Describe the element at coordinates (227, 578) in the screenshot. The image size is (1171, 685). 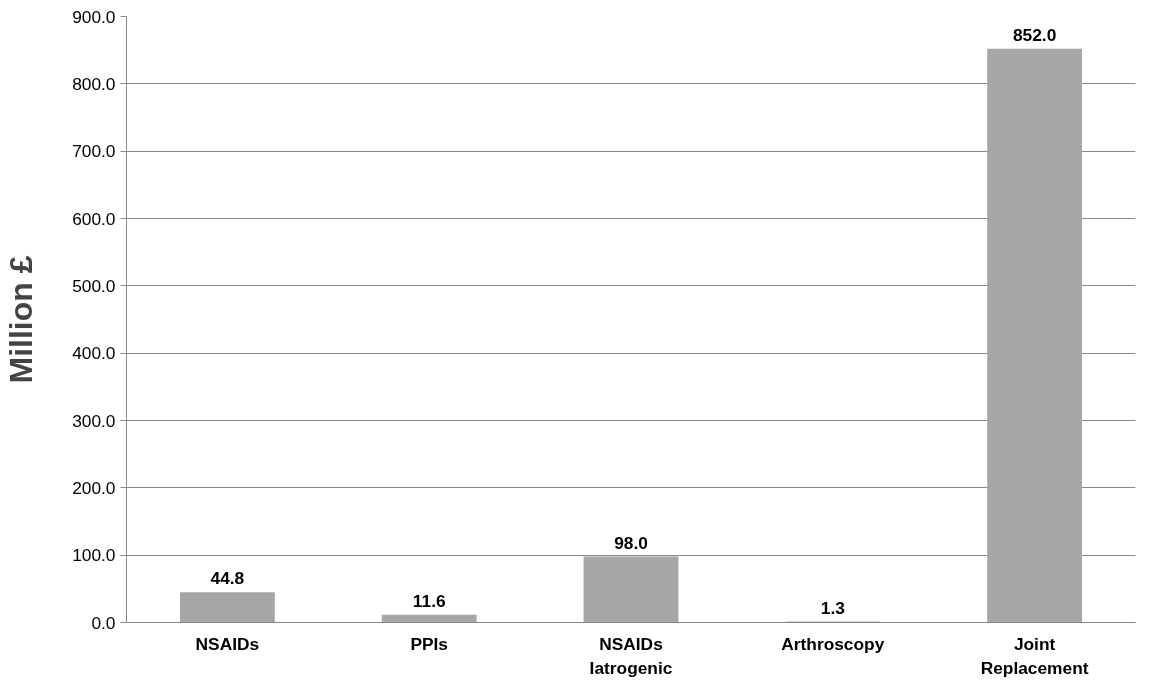
I see `data-label: 44.8` at that location.